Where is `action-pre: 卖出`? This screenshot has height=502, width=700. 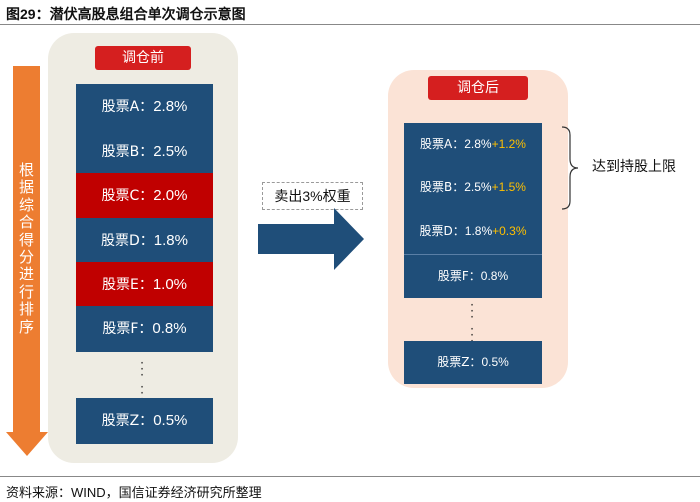
action-pre: 卖出 is located at coordinates (288, 197).